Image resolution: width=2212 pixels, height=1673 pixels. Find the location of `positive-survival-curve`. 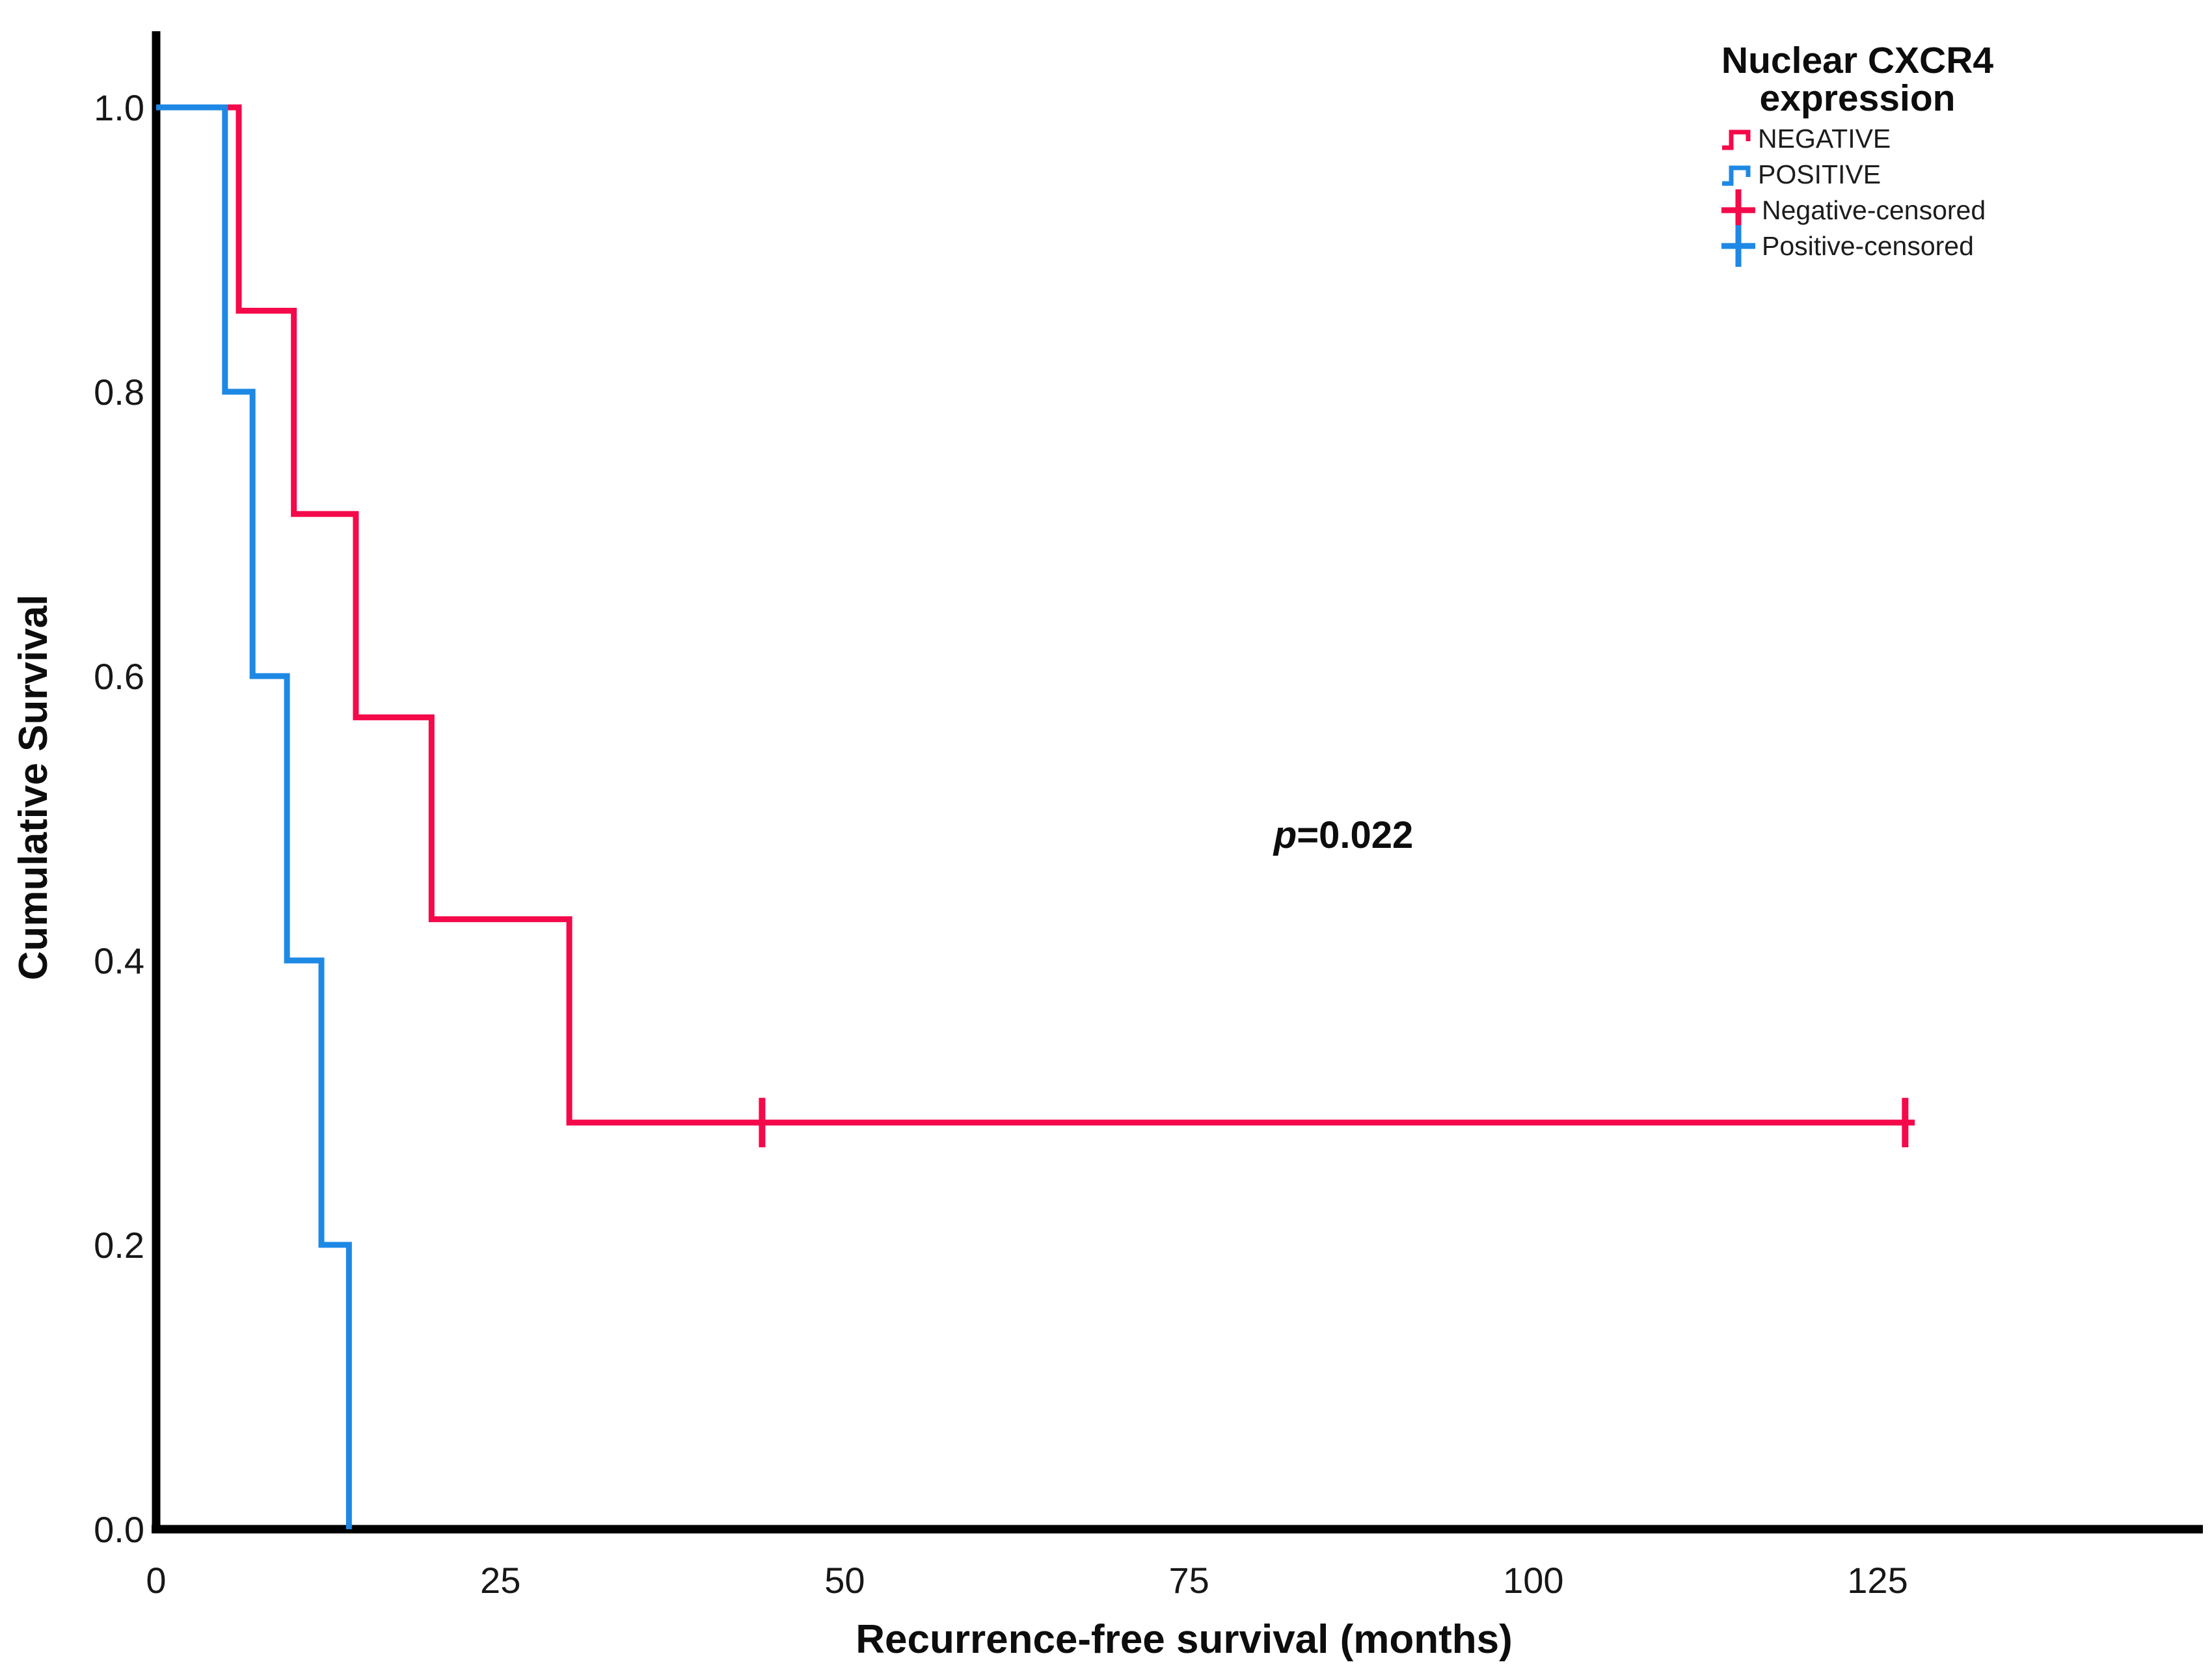

positive-survival-curve is located at coordinates (254, 816).